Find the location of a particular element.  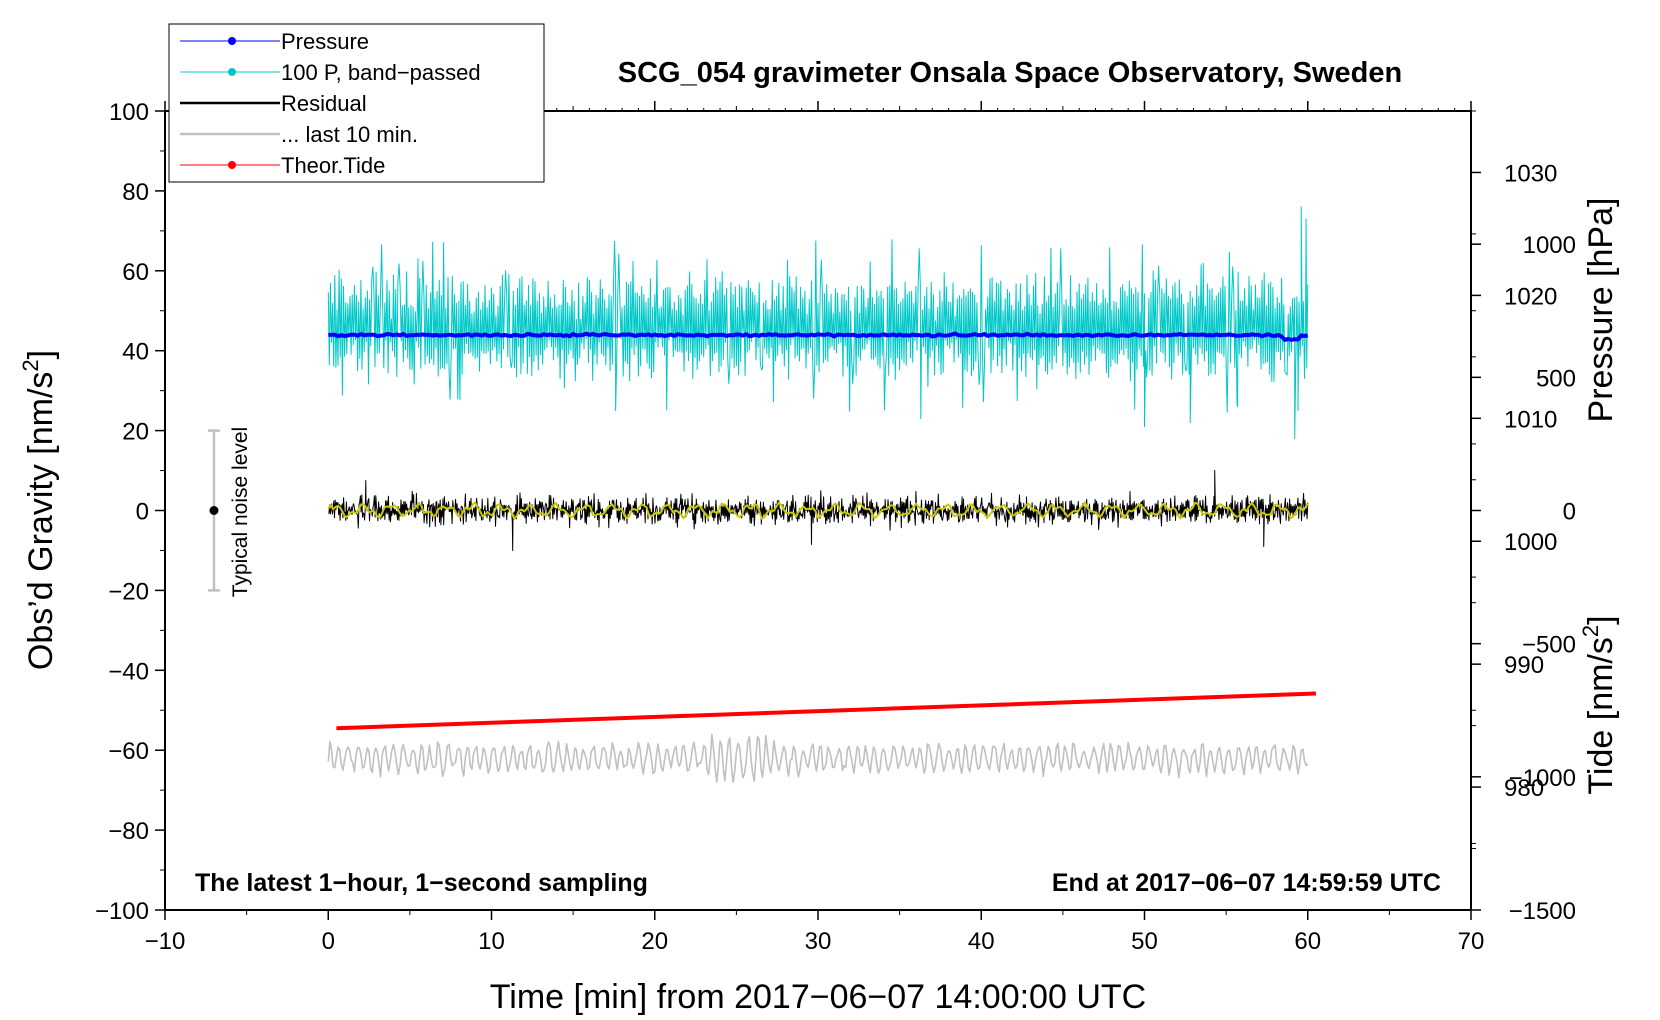

noise-level-indicator is located at coordinates (213, 510).